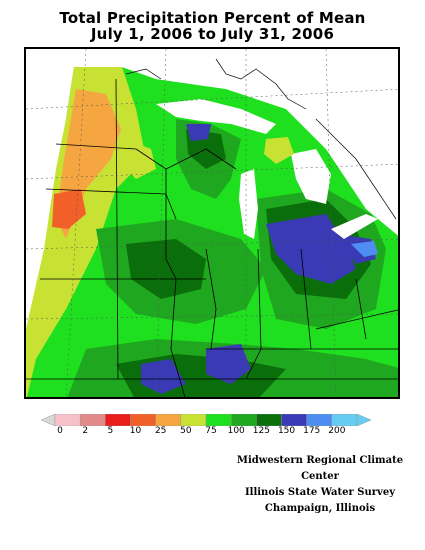 Image resolution: width=425 pixels, height=550 pixels. I want to click on legend-label: 0, so click(60, 431).